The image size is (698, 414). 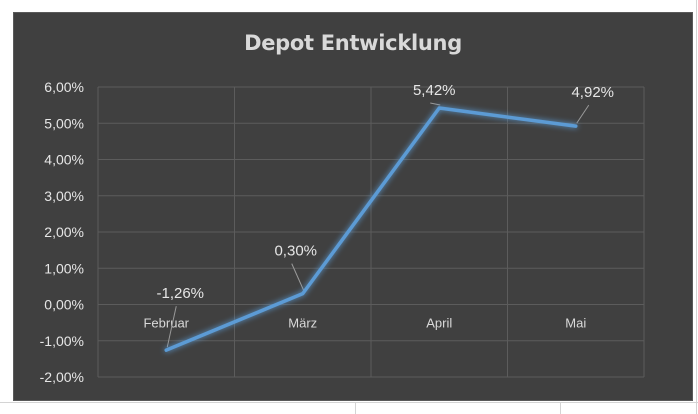 What do you see at coordinates (64, 87) in the screenshot?
I see `y-tick-label: 6,00%` at bounding box center [64, 87].